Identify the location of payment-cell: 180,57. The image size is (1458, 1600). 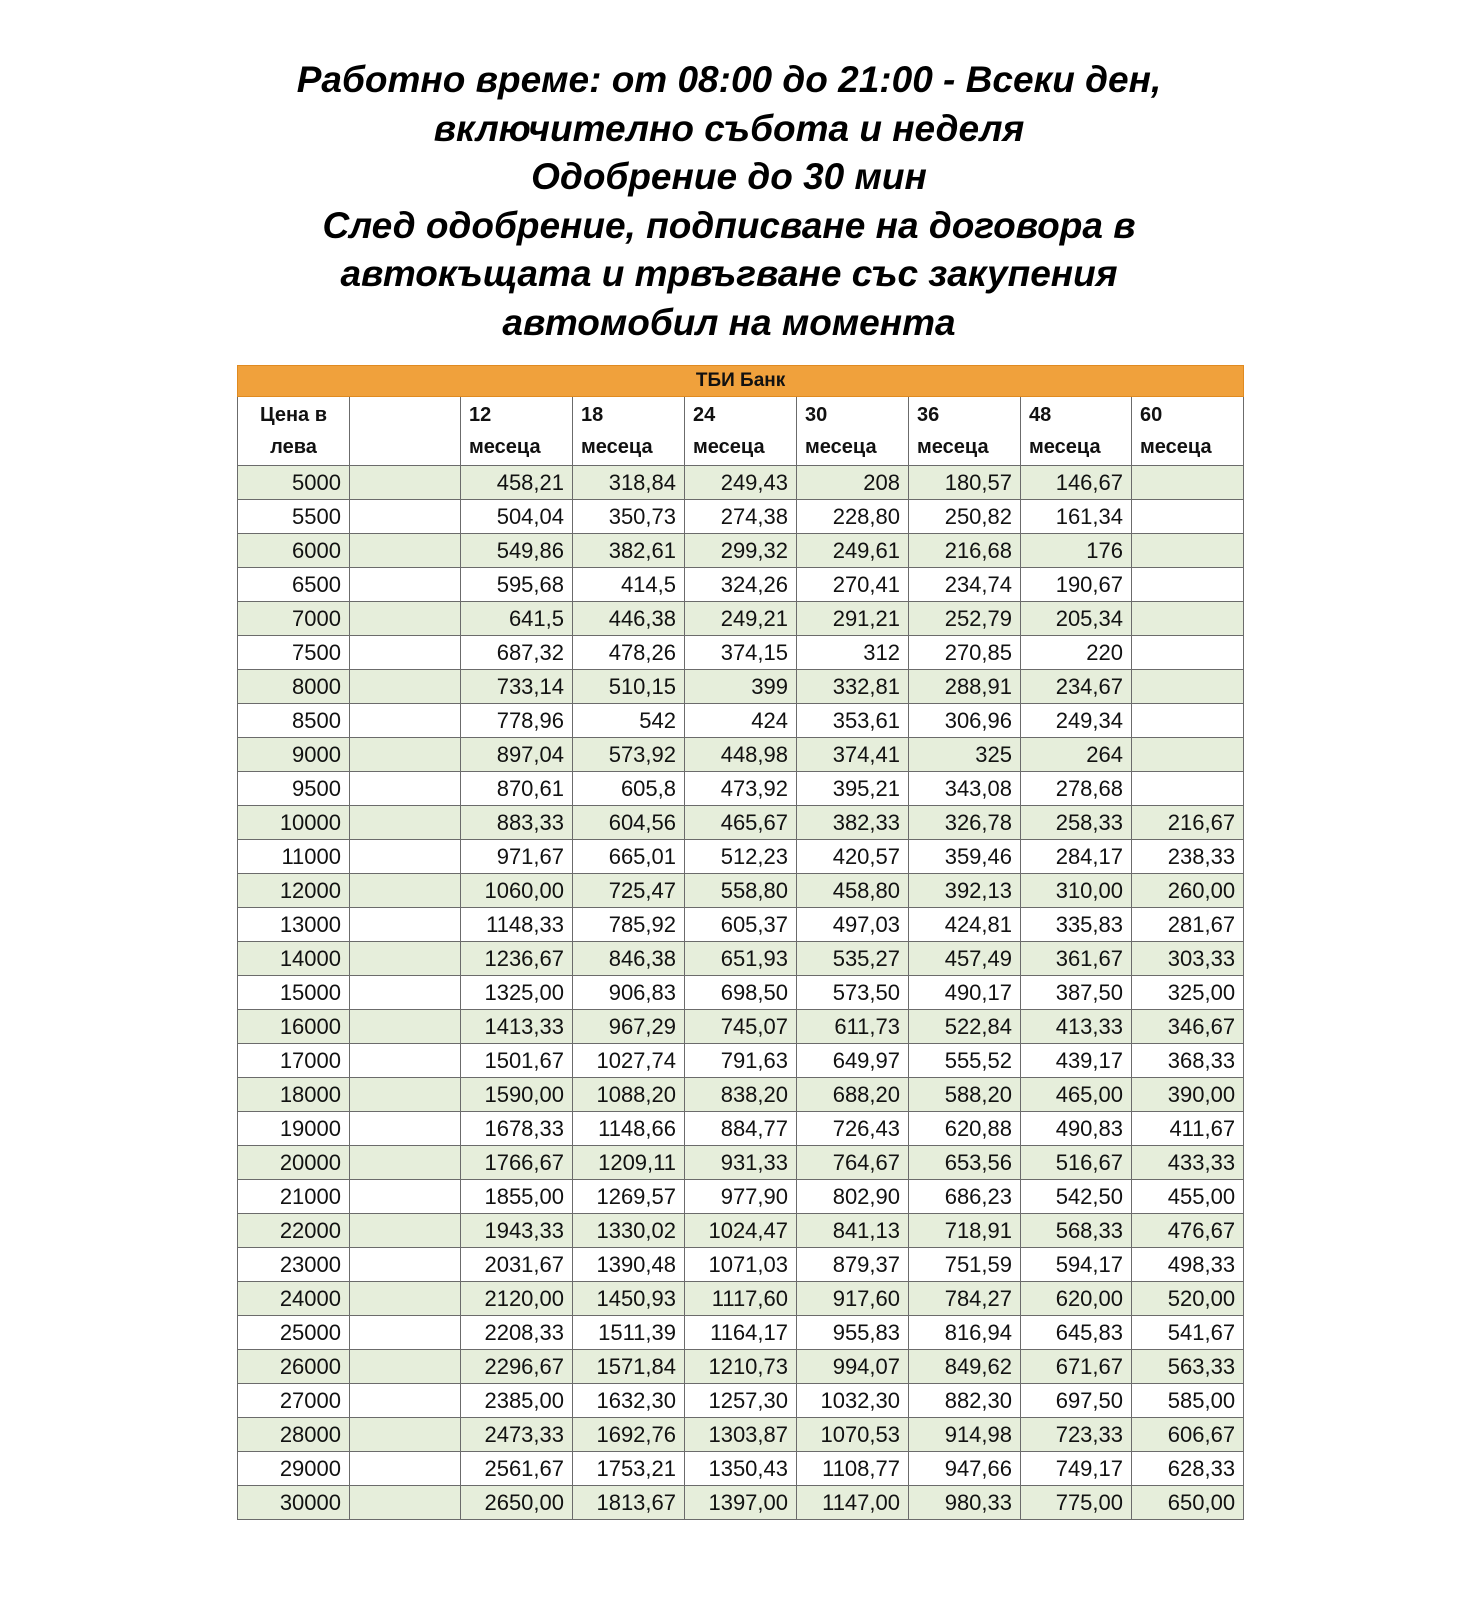
(964, 482).